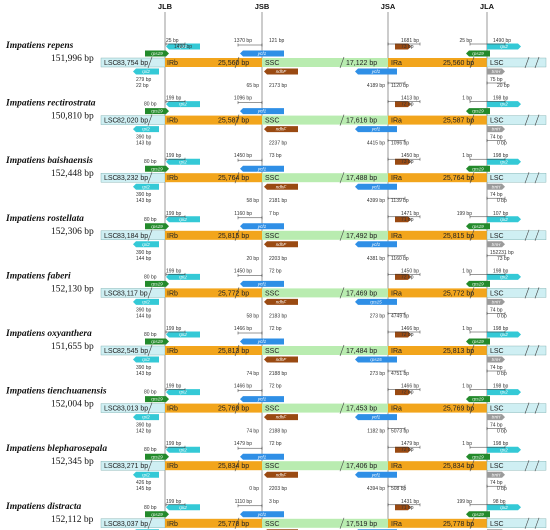 This screenshot has width=550, height=530. Describe the element at coordinates (407, 47) in the screenshot. I see `bp-jsa-right2: 73 bp` at that location.